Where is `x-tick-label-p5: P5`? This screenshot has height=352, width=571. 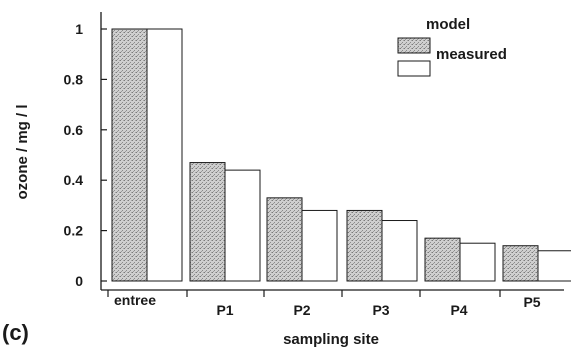
x-tick-label-p5: P5 is located at coordinates (531, 302).